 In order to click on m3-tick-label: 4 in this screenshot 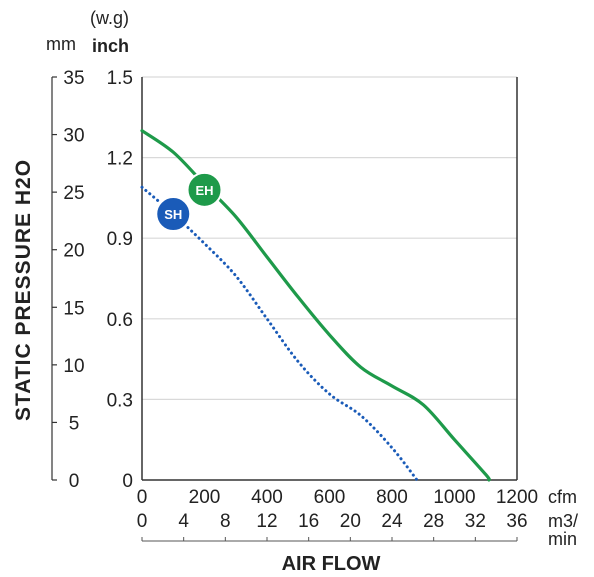, I will do `click(183, 521)`.